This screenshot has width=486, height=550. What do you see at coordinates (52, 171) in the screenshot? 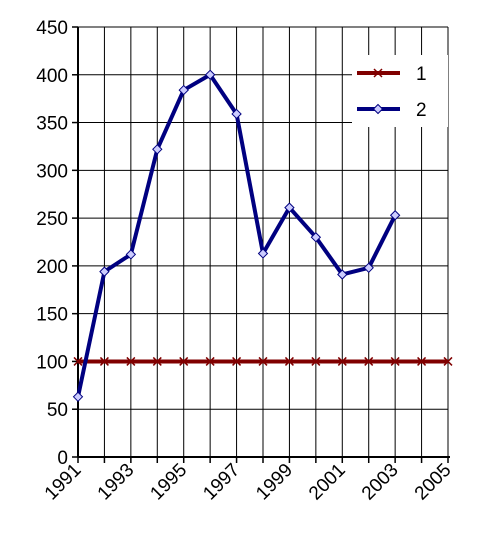
I see `y-tick-label: 300` at bounding box center [52, 171].